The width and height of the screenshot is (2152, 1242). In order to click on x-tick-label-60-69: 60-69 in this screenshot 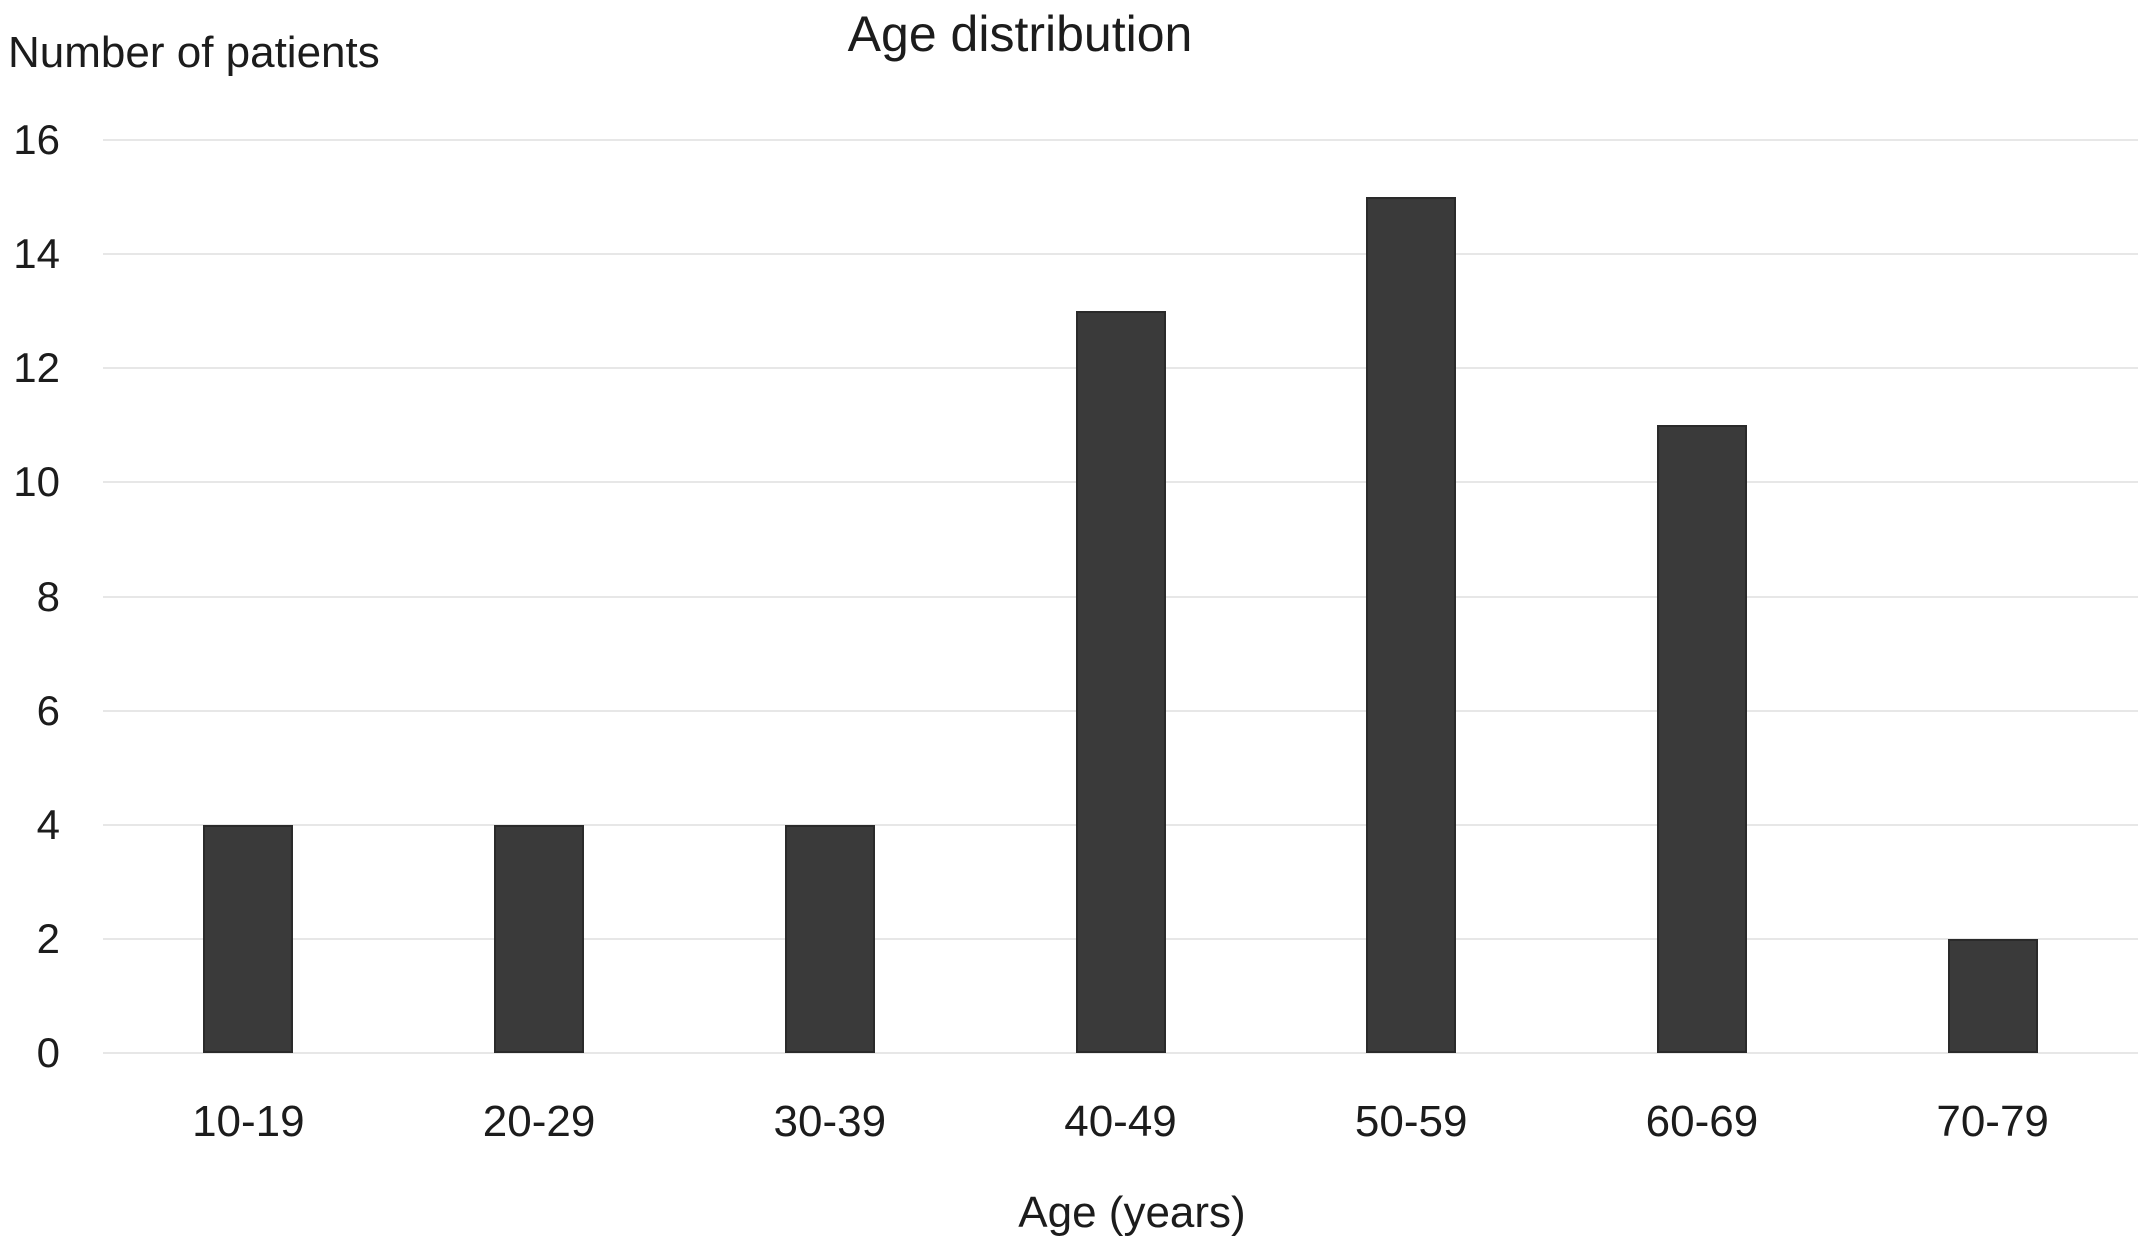, I will do `click(1702, 1121)`.